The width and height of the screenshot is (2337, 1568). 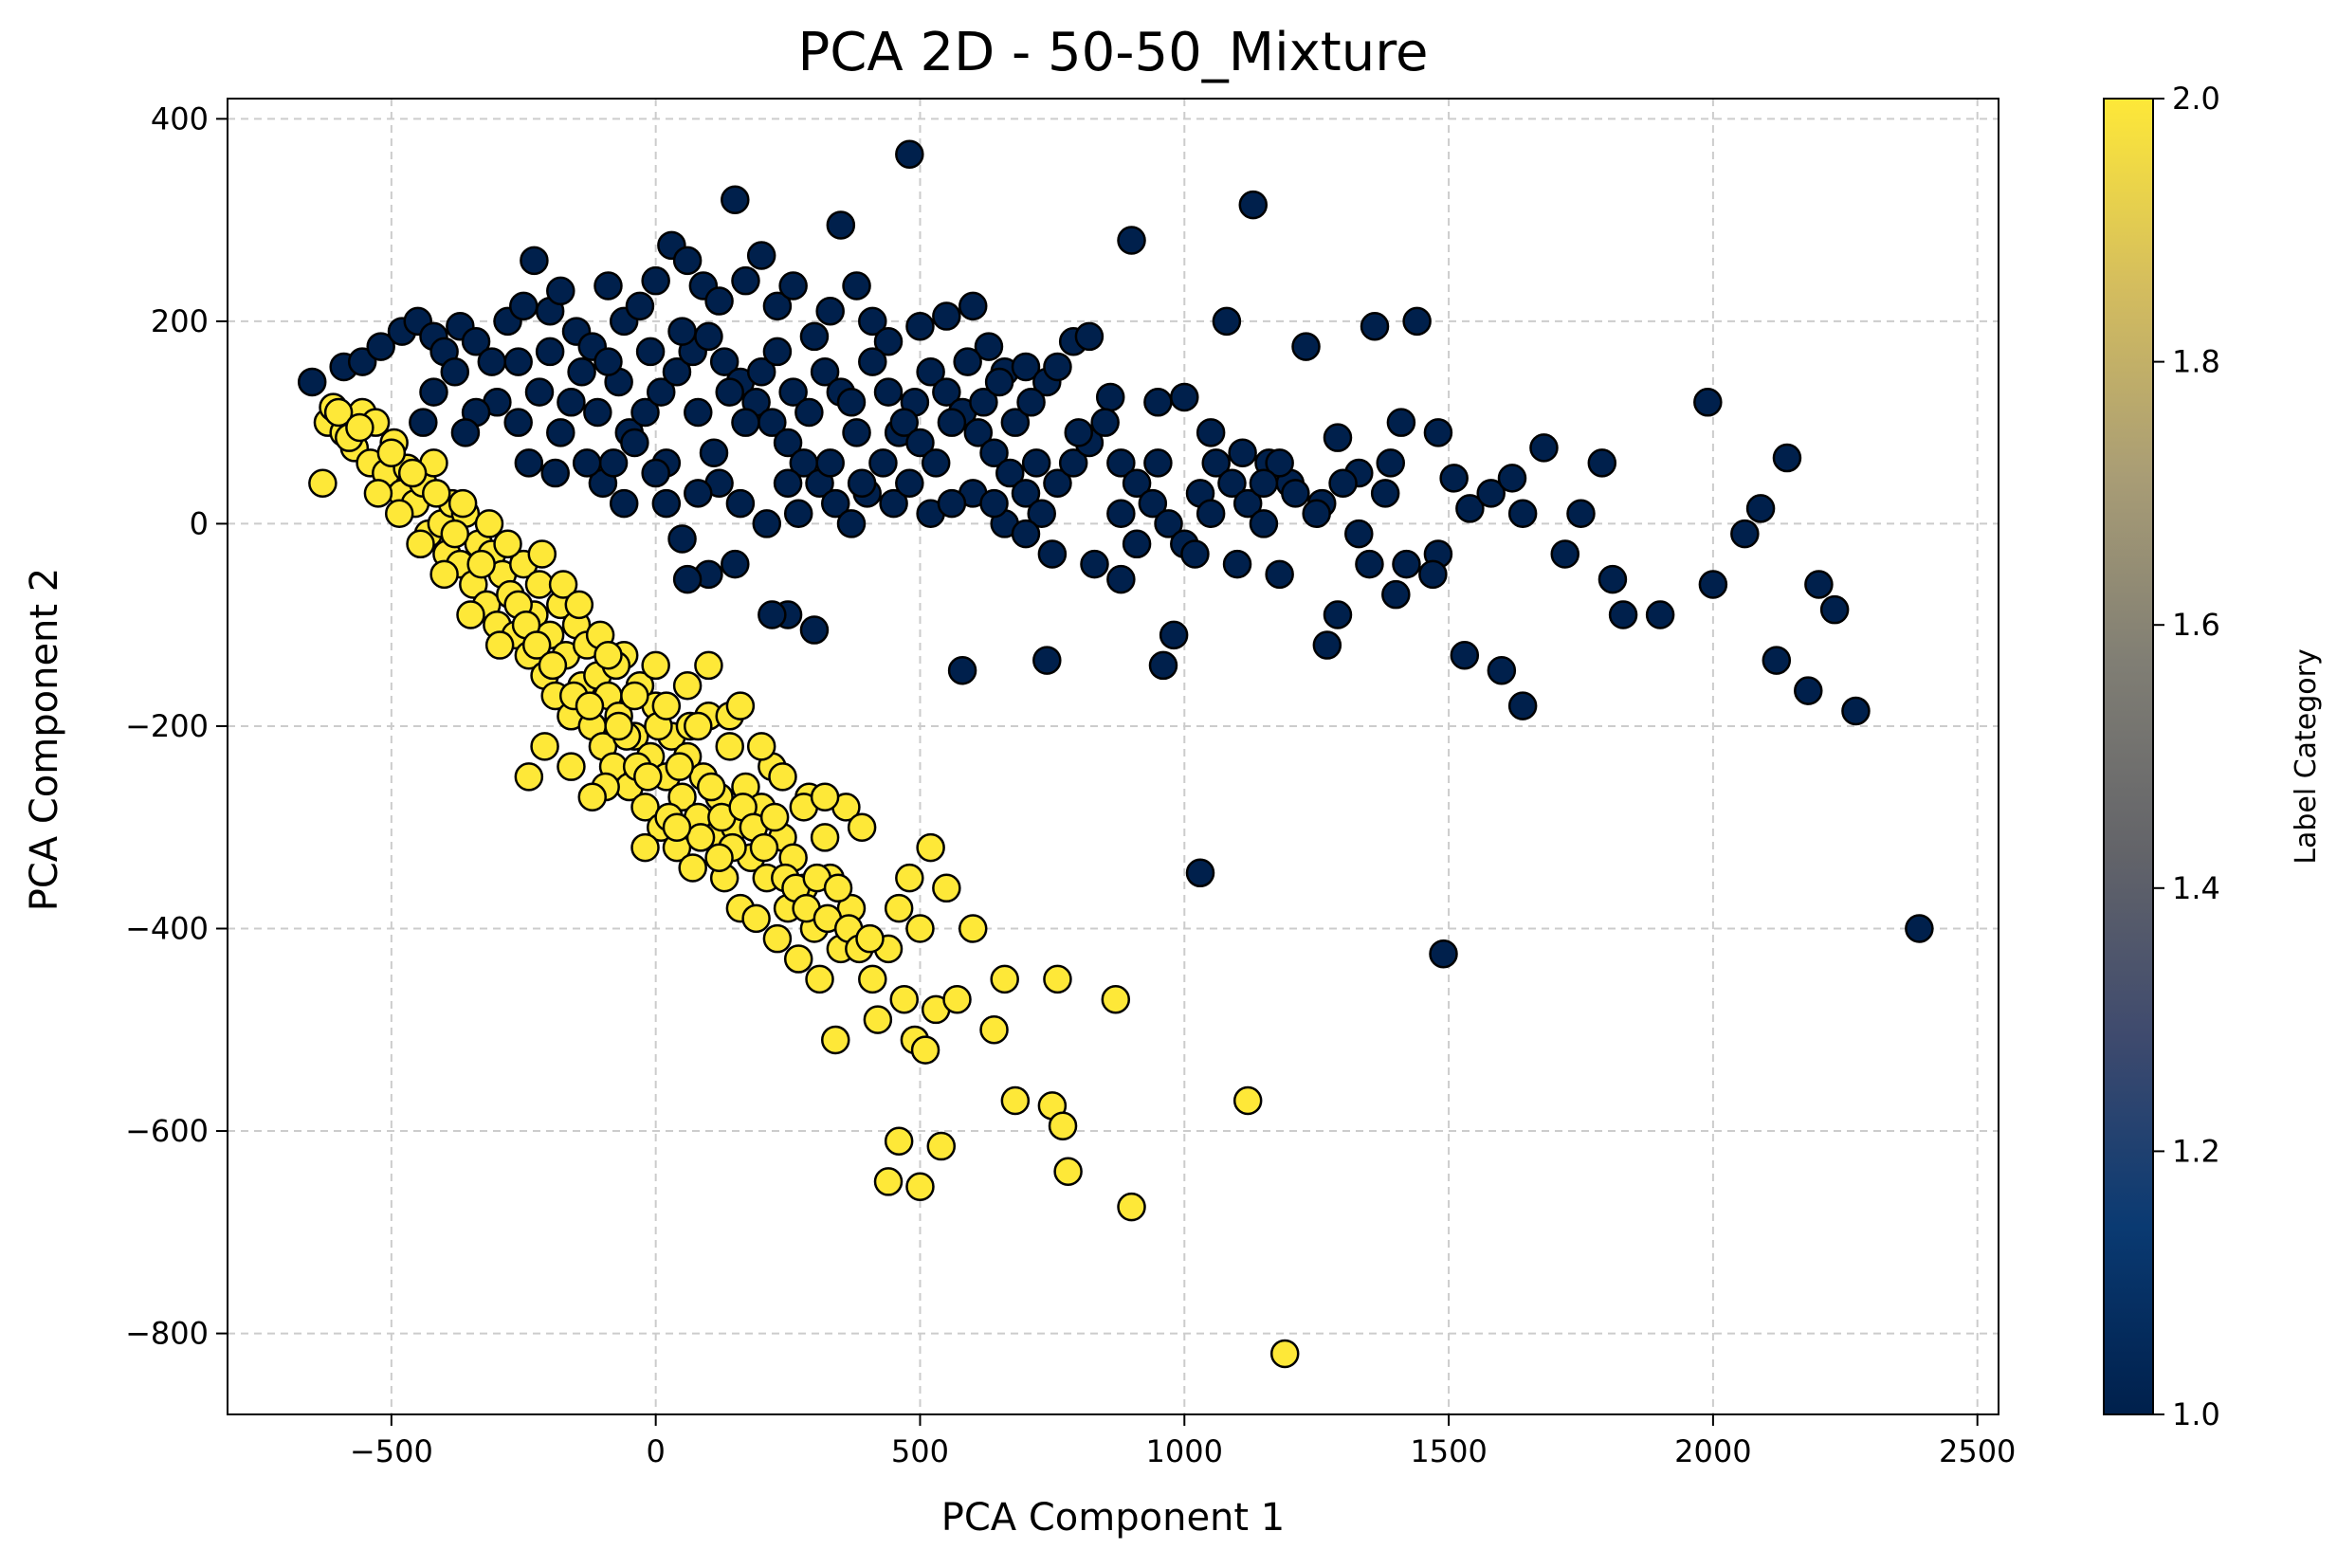 What do you see at coordinates (920, 1451) in the screenshot?
I see `x-tick-label: 500` at bounding box center [920, 1451].